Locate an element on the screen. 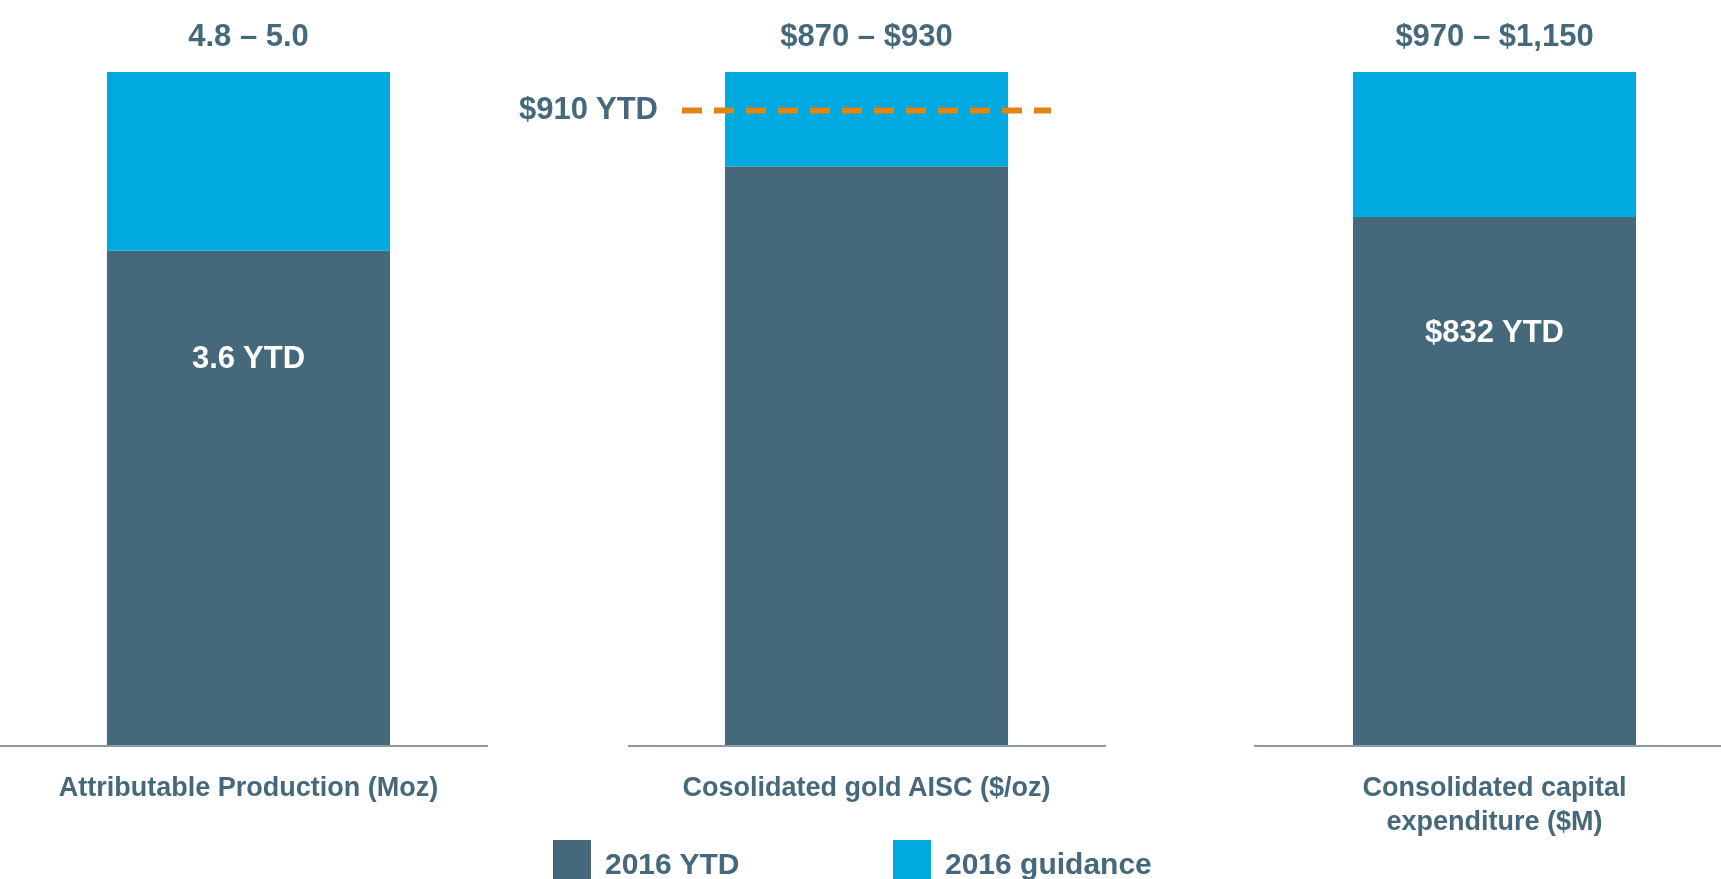 The height and width of the screenshot is (879, 1721). x-axis-title: Attributable Production (Moz) is located at coordinates (248, 787).